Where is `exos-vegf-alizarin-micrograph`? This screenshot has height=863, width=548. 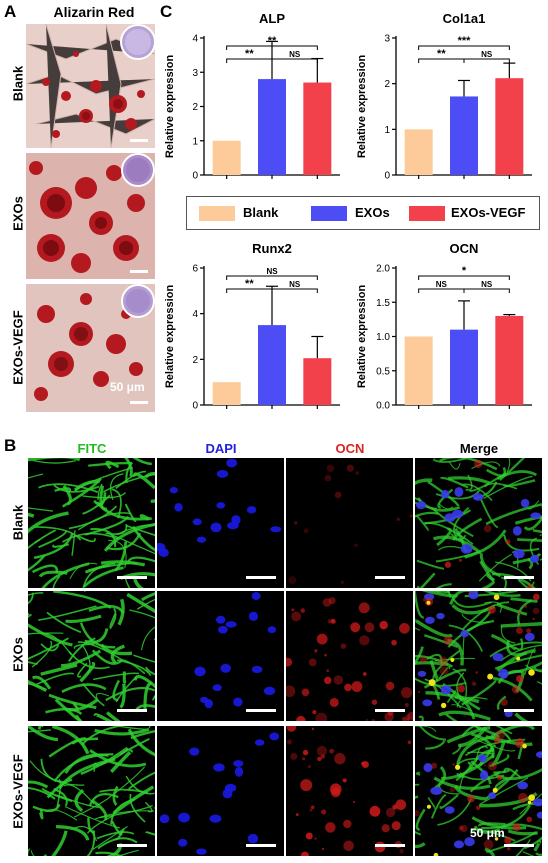
exos-vegf-alizarin-micrograph is located at coordinates (90, 348).